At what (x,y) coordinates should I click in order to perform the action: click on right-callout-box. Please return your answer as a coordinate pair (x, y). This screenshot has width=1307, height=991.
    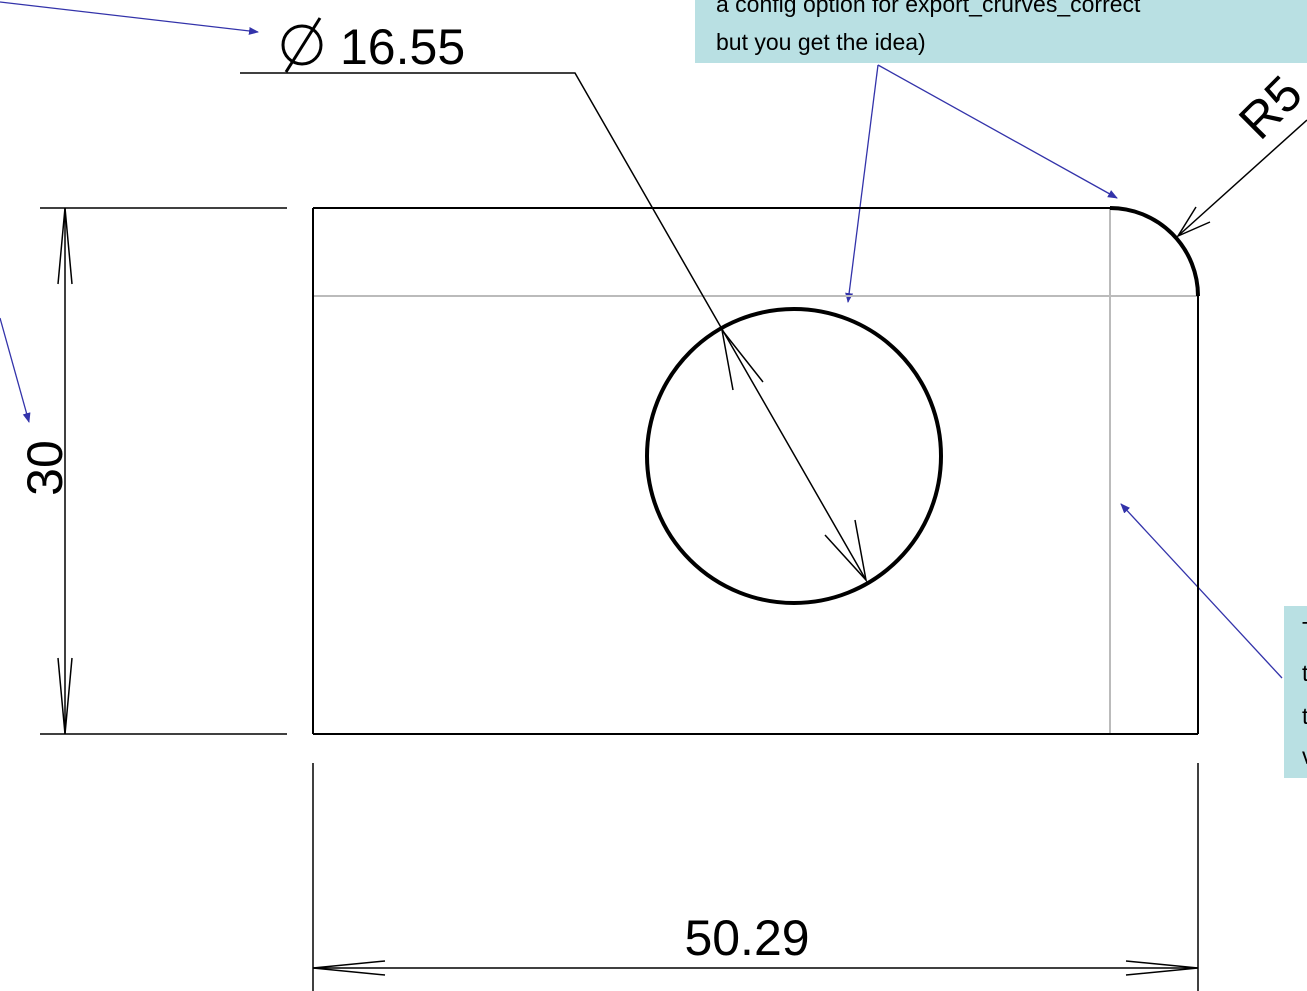
    Looking at the image, I should click on (1295, 692).